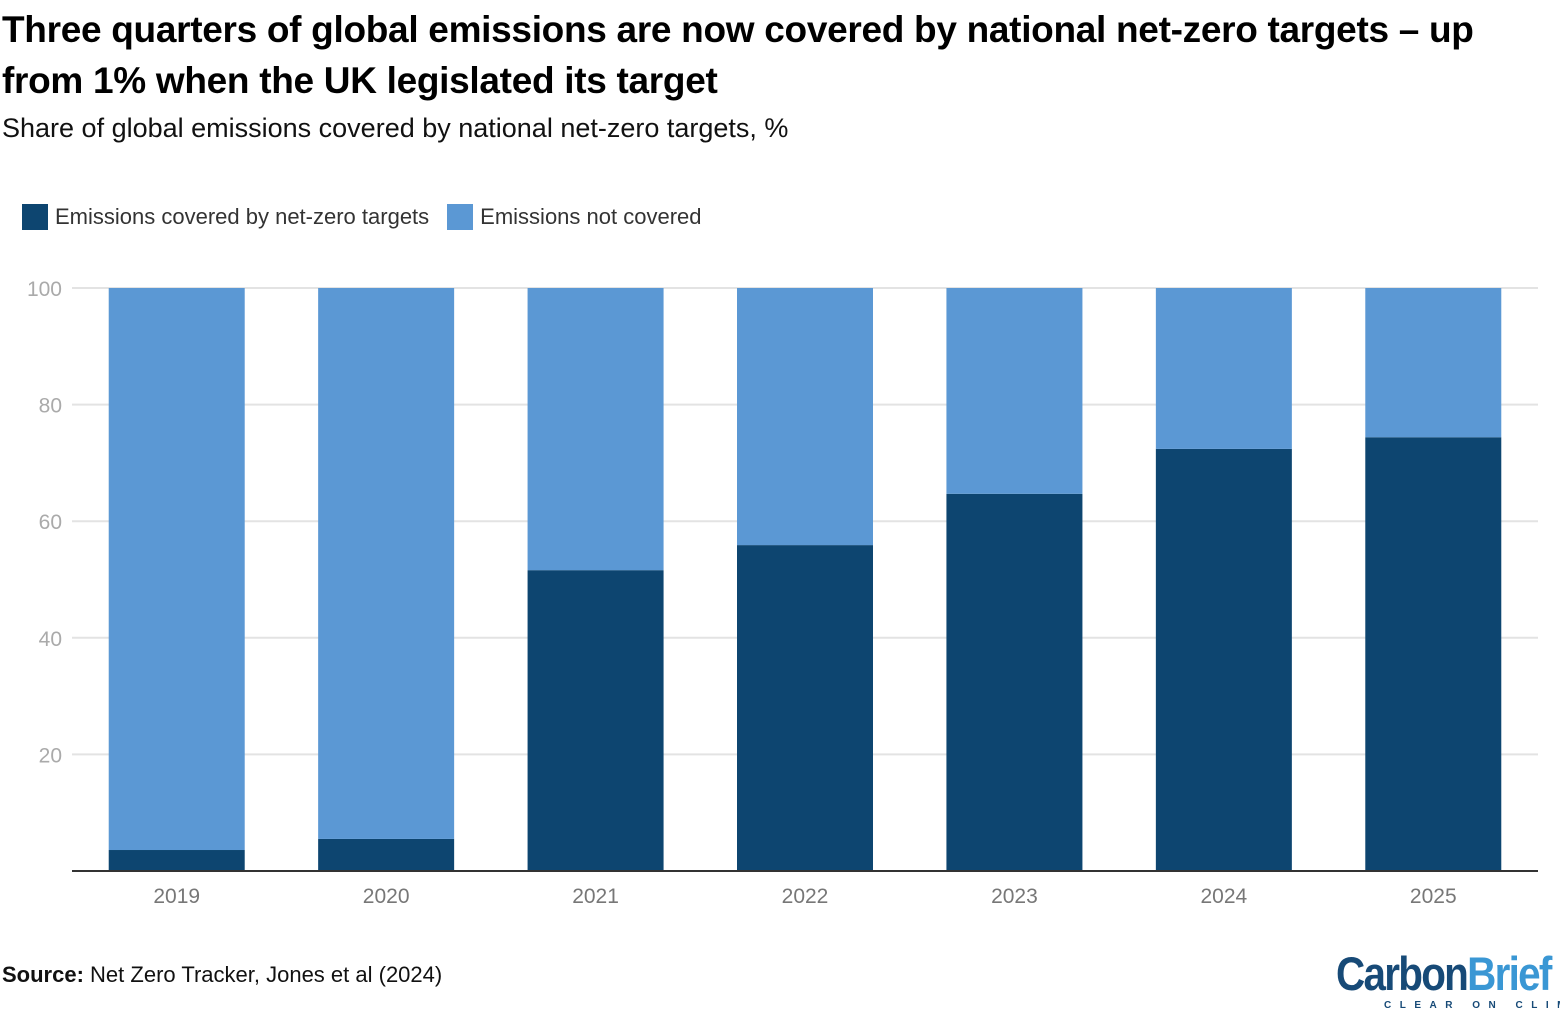 Image resolution: width=1560 pixels, height=1018 pixels. I want to click on x-tick-label: 2019, so click(176, 896).